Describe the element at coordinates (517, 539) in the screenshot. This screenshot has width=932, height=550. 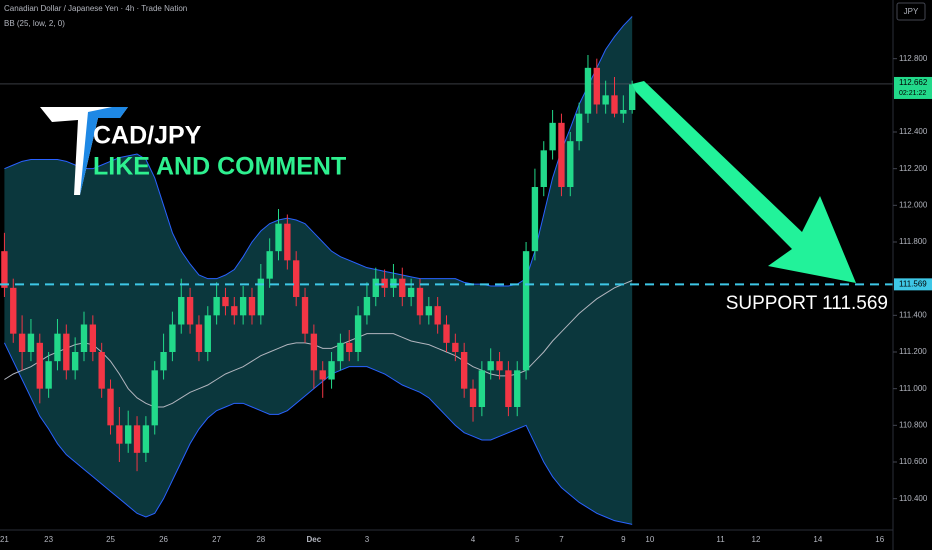
I see `x-tick-label: 5` at that location.